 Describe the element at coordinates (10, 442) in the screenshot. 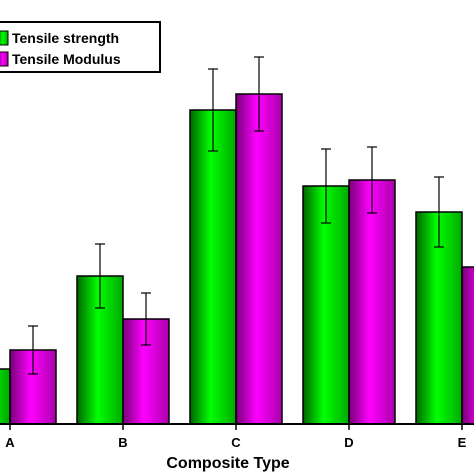

I see `x-tick-label-A: A` at that location.